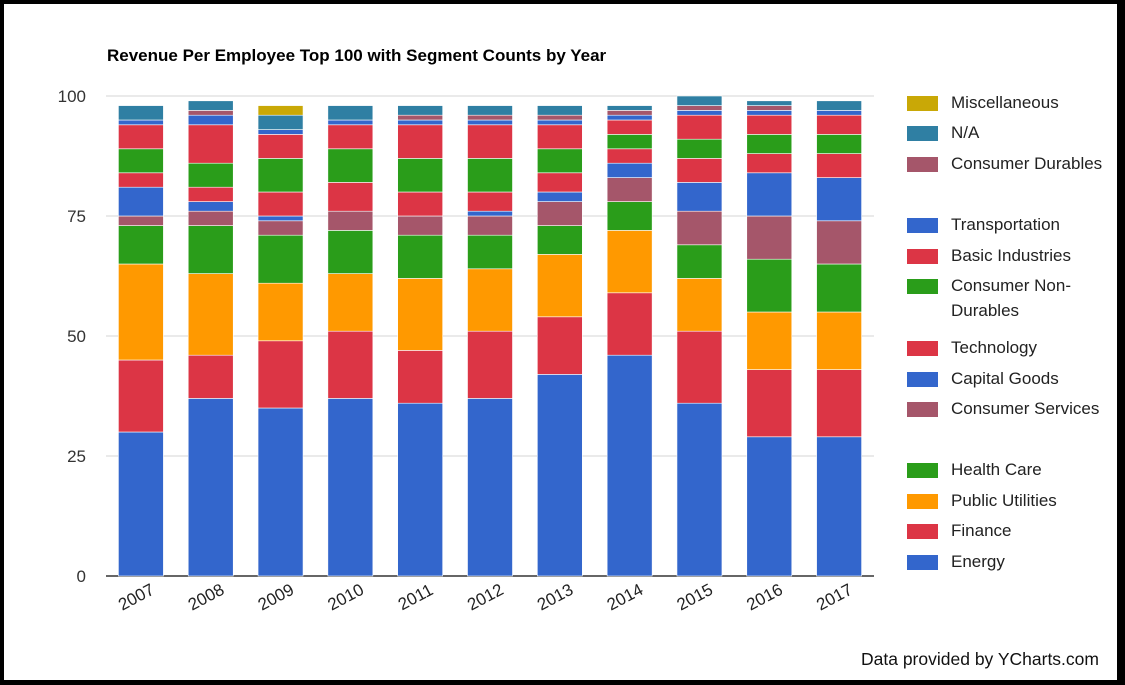  Describe the element at coordinates (415, 597) in the screenshot. I see `x-tick-label: 2011` at that location.